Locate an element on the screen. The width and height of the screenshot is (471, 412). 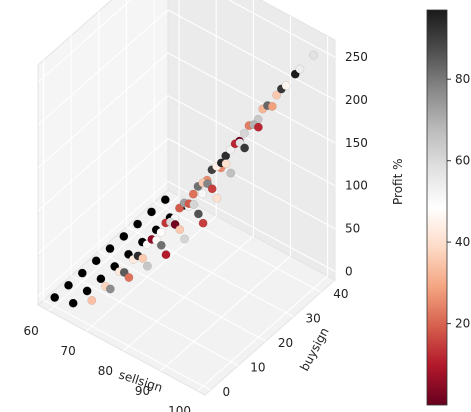
x-tick-label: 90 is located at coordinates (142, 391).